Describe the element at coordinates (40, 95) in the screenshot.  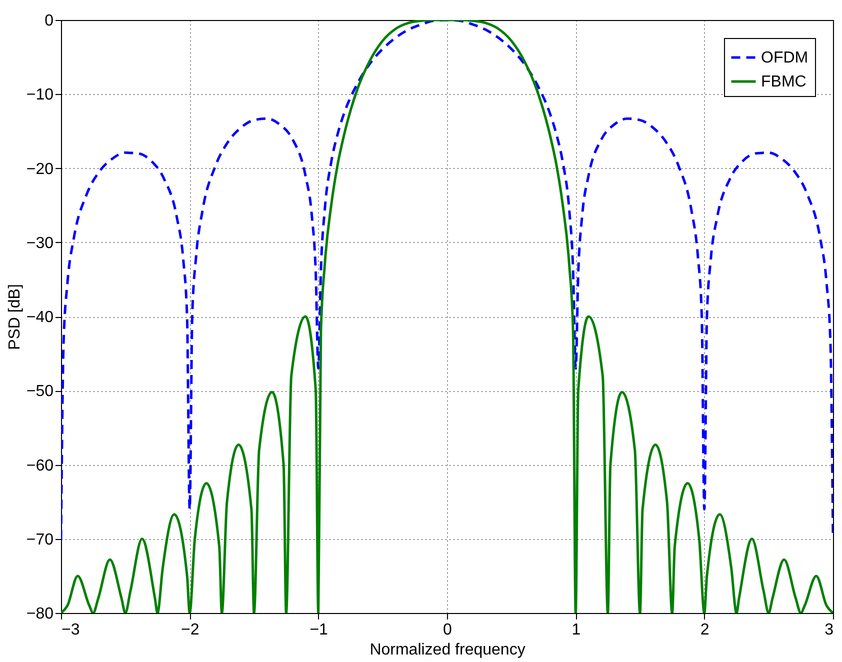
I see `y-tick-label: −10` at that location.